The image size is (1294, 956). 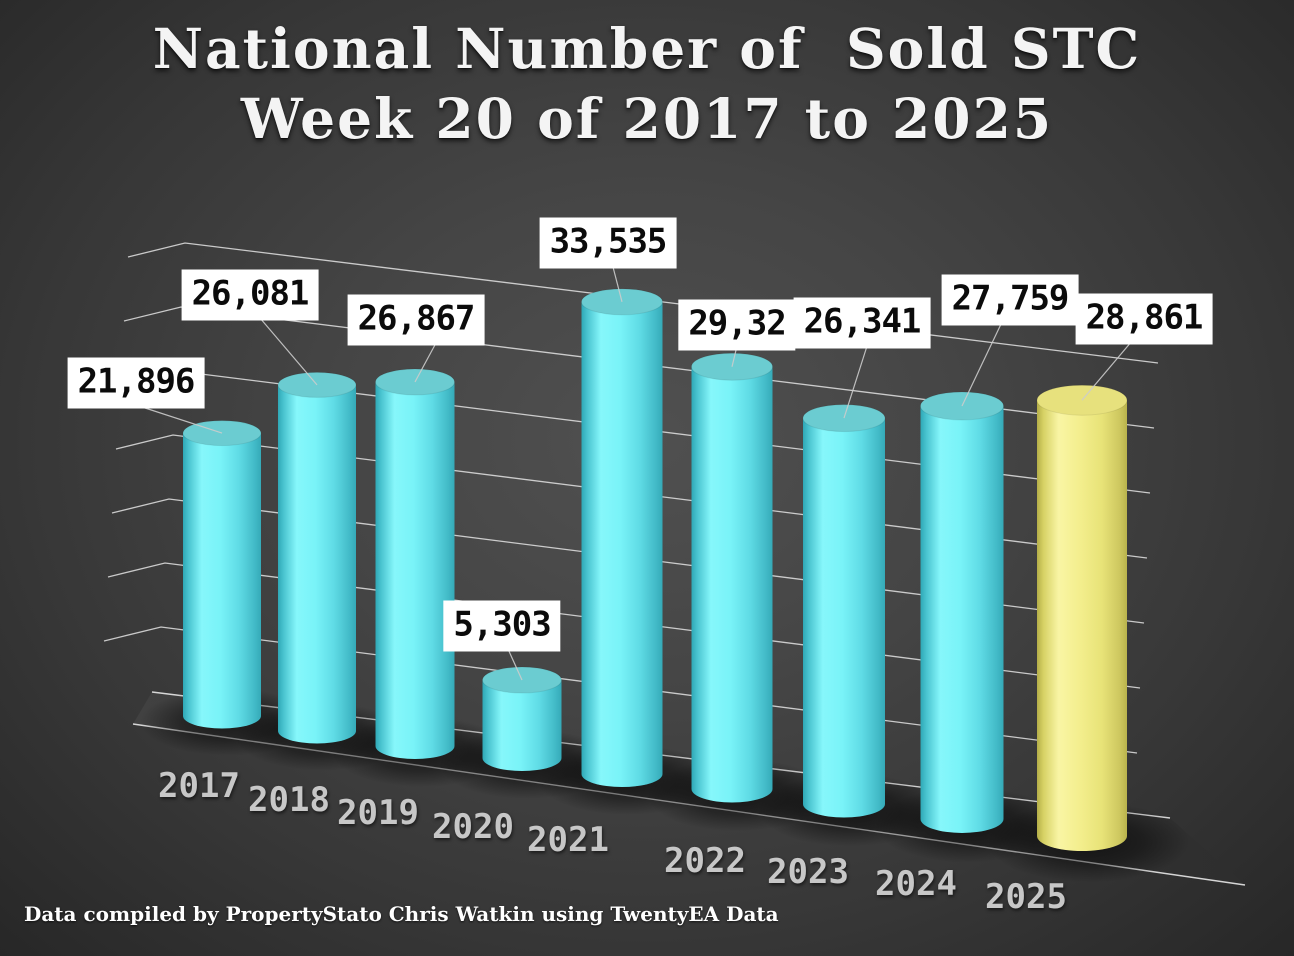 What do you see at coordinates (289, 800) in the screenshot?
I see `axis-label-2018: 2018` at bounding box center [289, 800].